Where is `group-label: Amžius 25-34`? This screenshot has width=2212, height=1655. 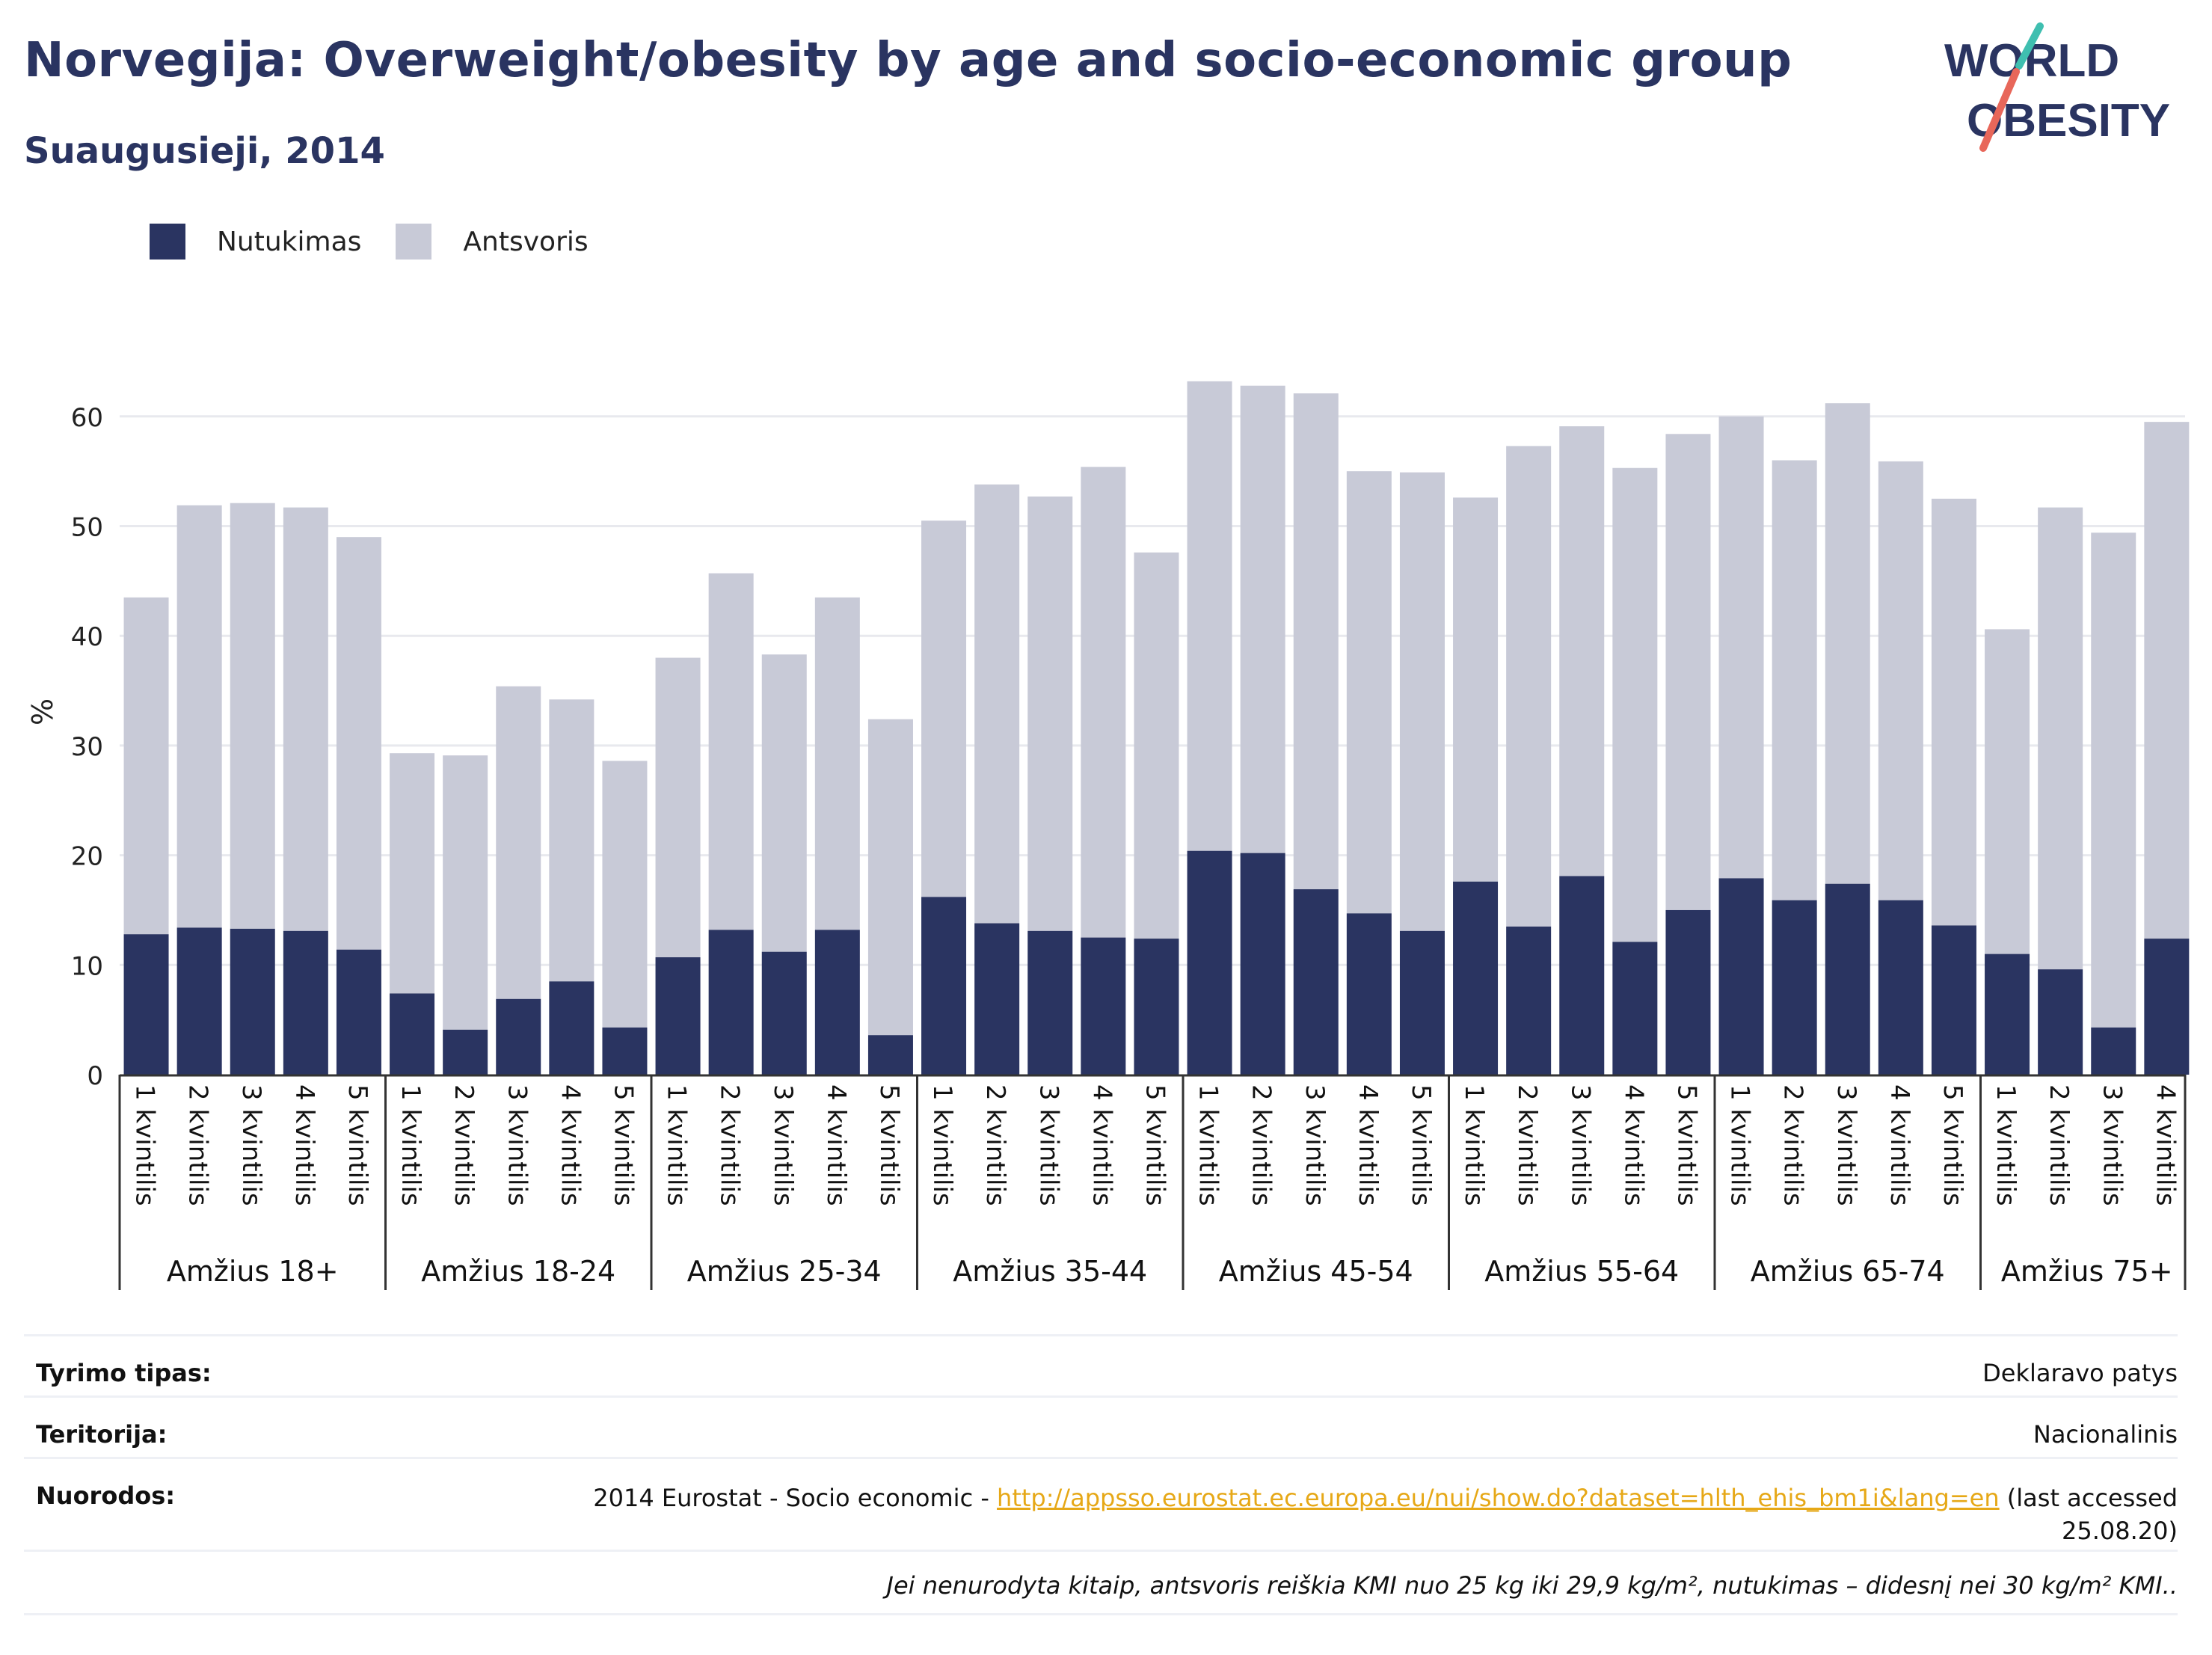 group-label: Amžius 25-34 is located at coordinates (784, 1271).